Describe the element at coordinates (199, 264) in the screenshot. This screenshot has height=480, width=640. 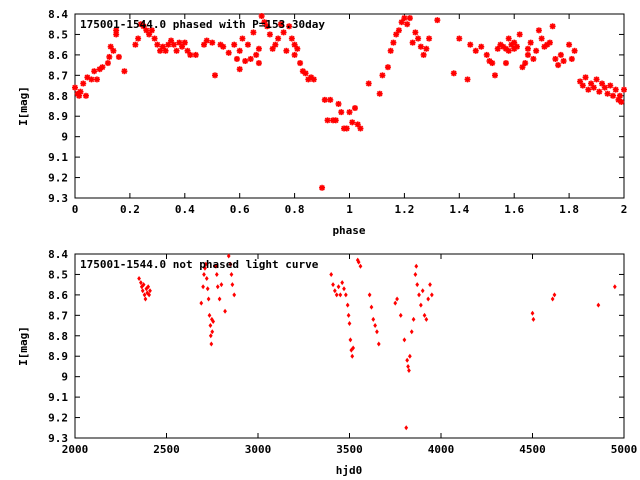
I see `unphased-chart-title: 175001-1544.0 not phased light curve` at that location.